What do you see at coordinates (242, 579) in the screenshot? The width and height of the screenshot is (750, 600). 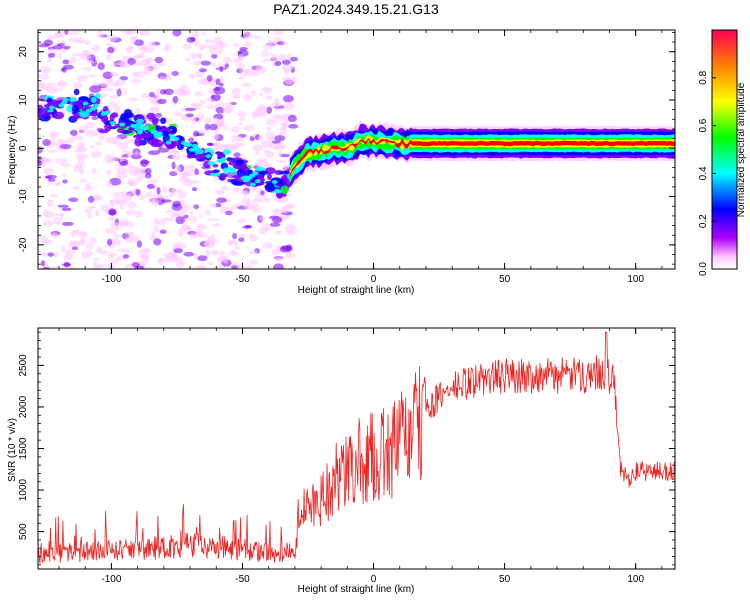 I see `snr-x-tick-label: -50` at bounding box center [242, 579].